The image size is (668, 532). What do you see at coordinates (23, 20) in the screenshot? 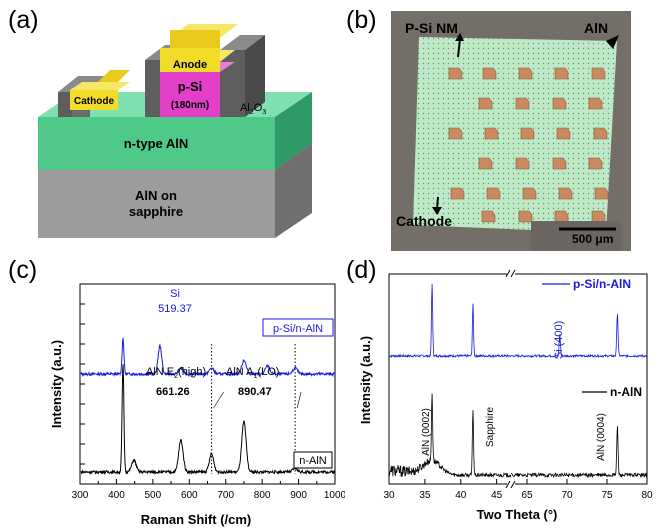
I see `panel-a-label: (a)` at bounding box center [23, 20].